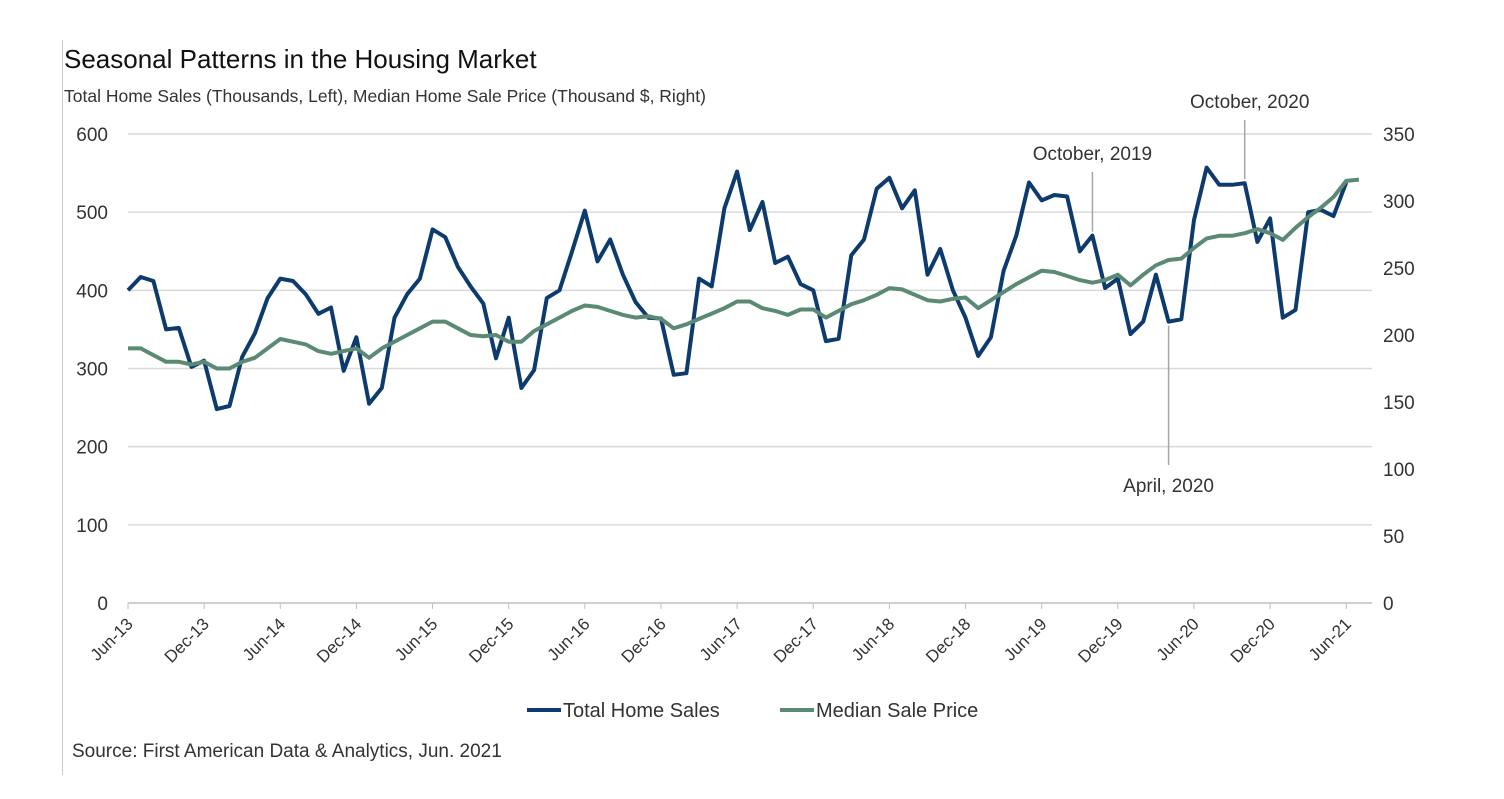 This screenshot has width=1504, height=799. Describe the element at coordinates (112, 639) in the screenshot. I see `x-tick-label: Jun-13` at that location.